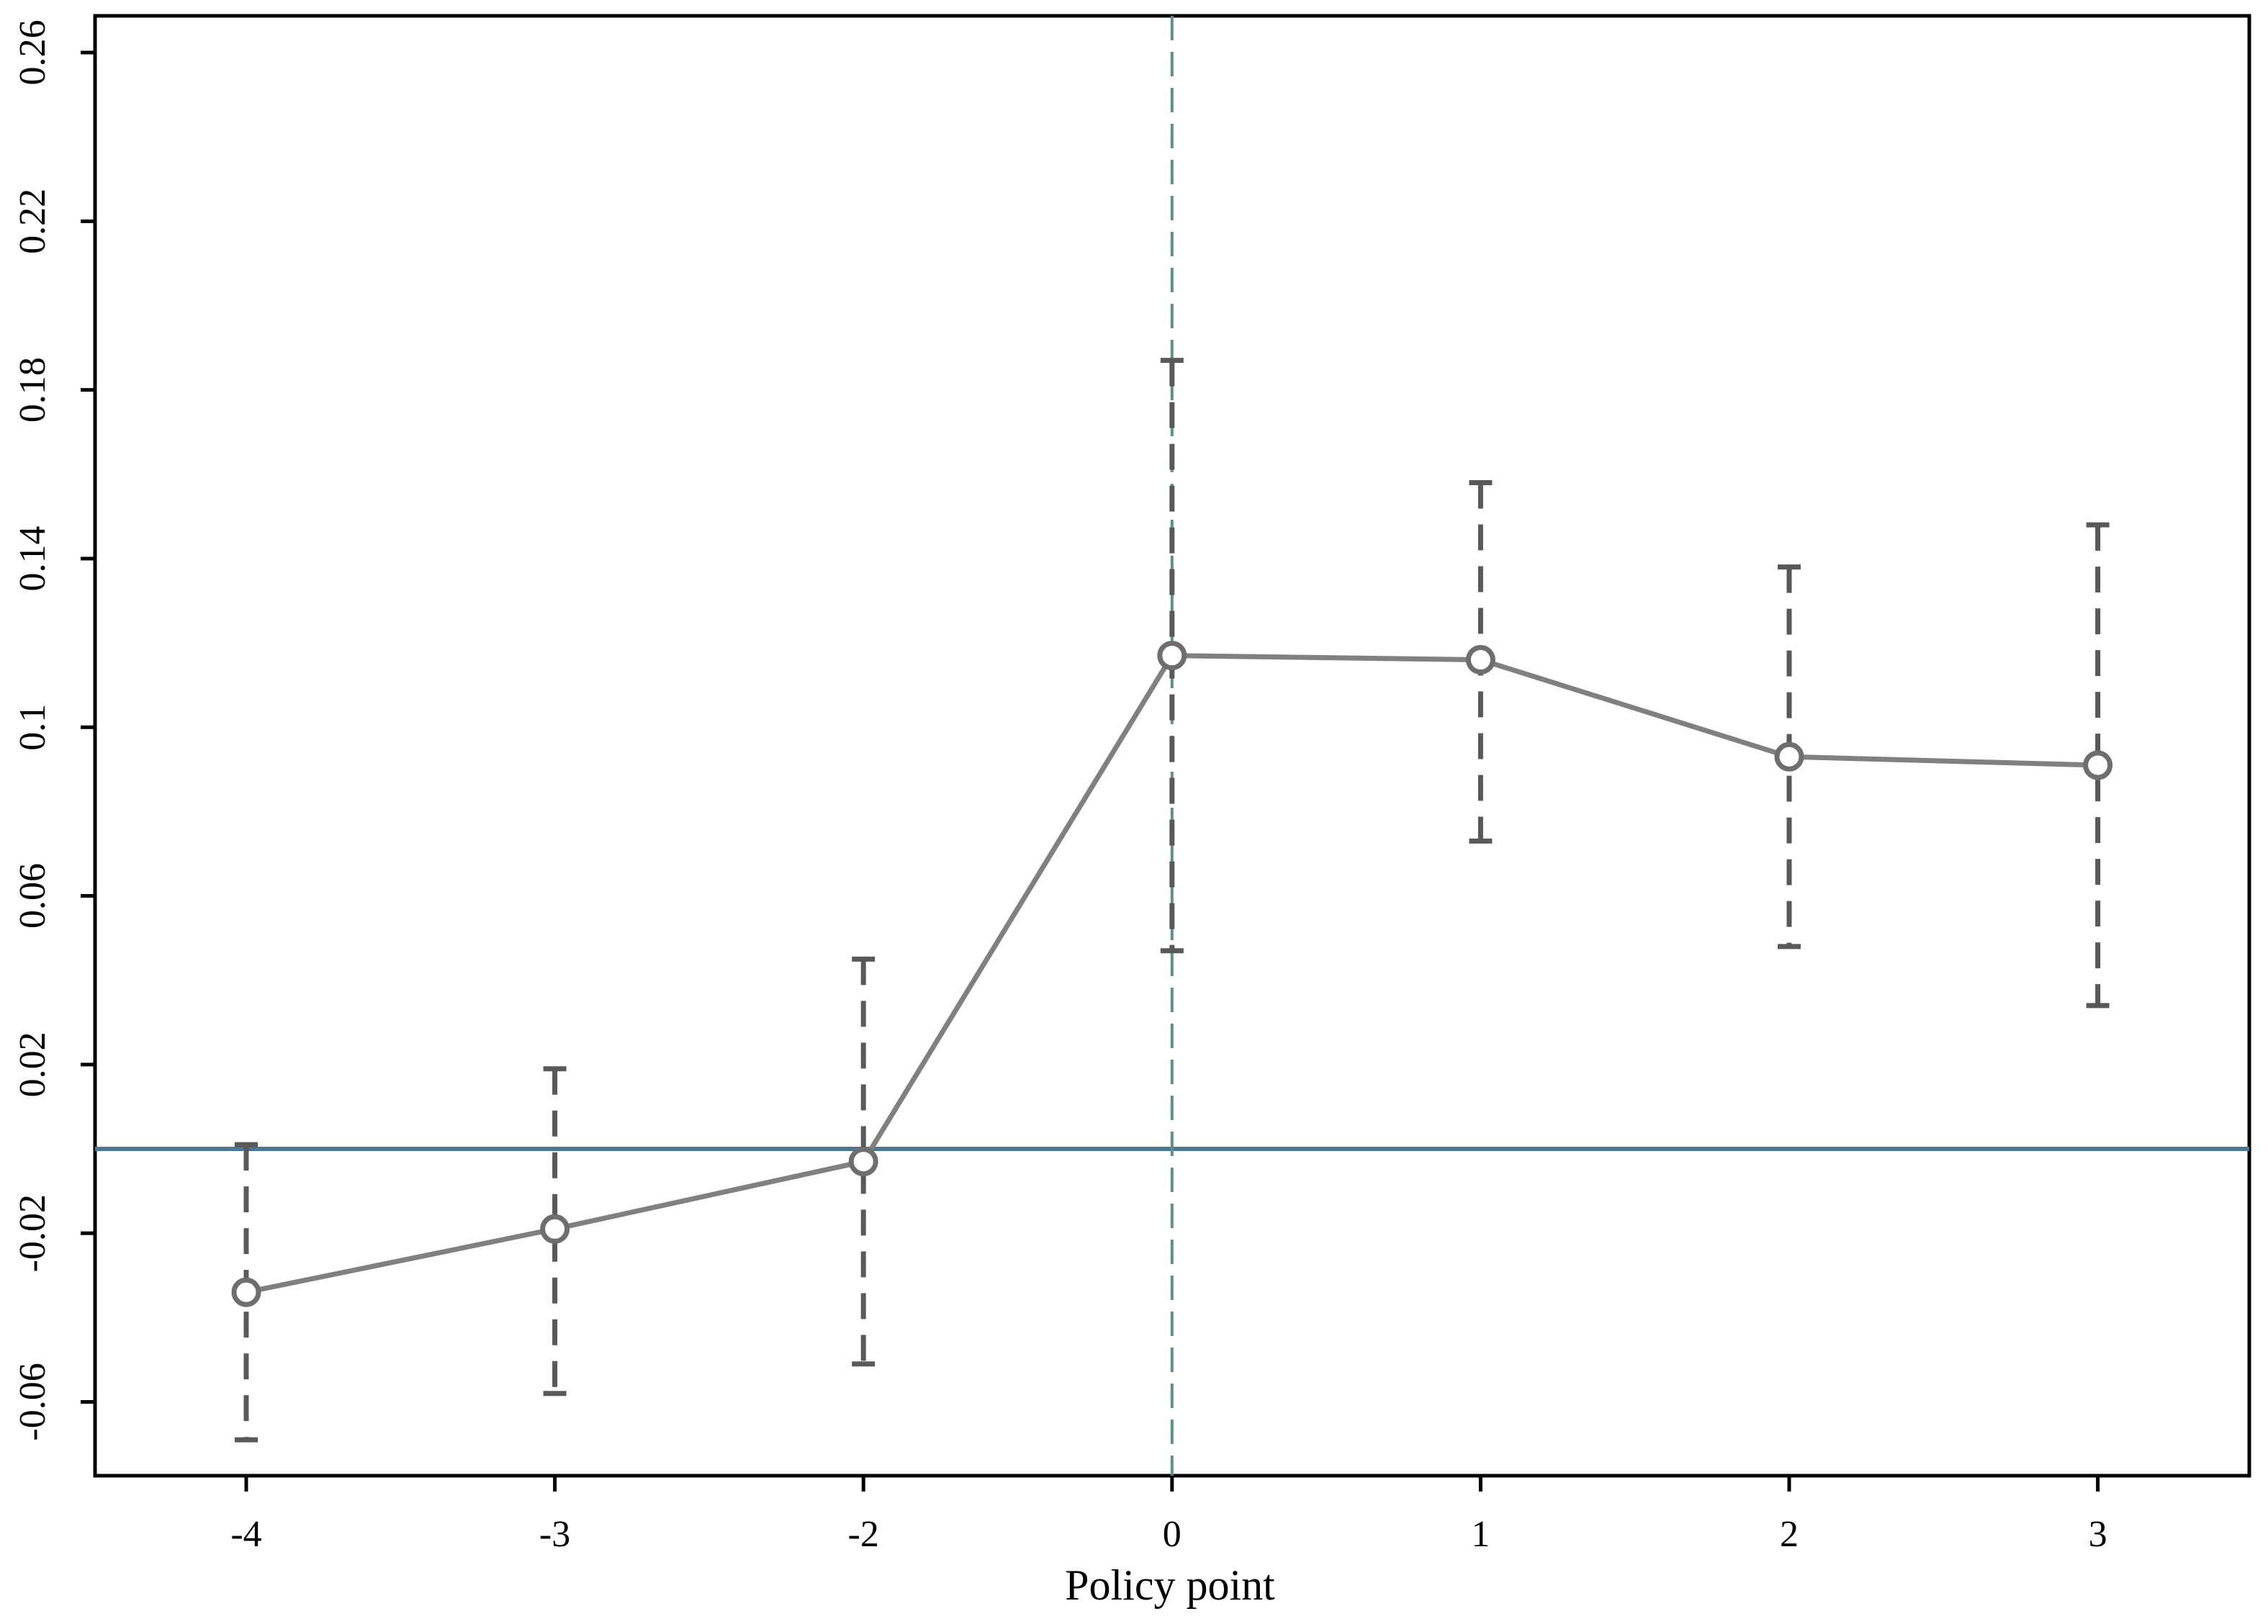  What do you see at coordinates (1172, 1534) in the screenshot?
I see `x-tick-label: 0` at bounding box center [1172, 1534].